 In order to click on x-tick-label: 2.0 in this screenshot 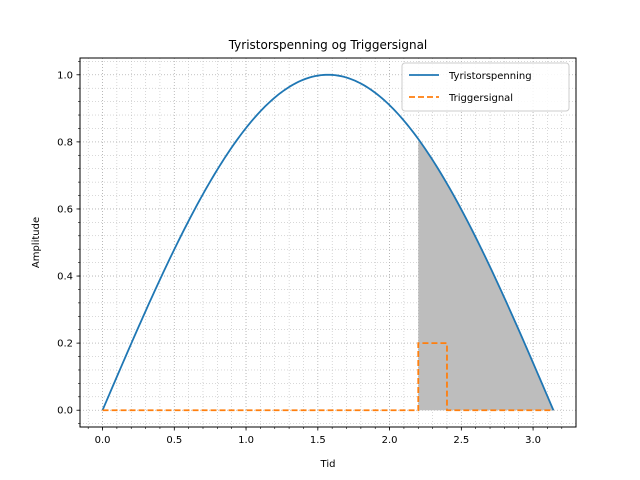, I will do `click(390, 440)`.